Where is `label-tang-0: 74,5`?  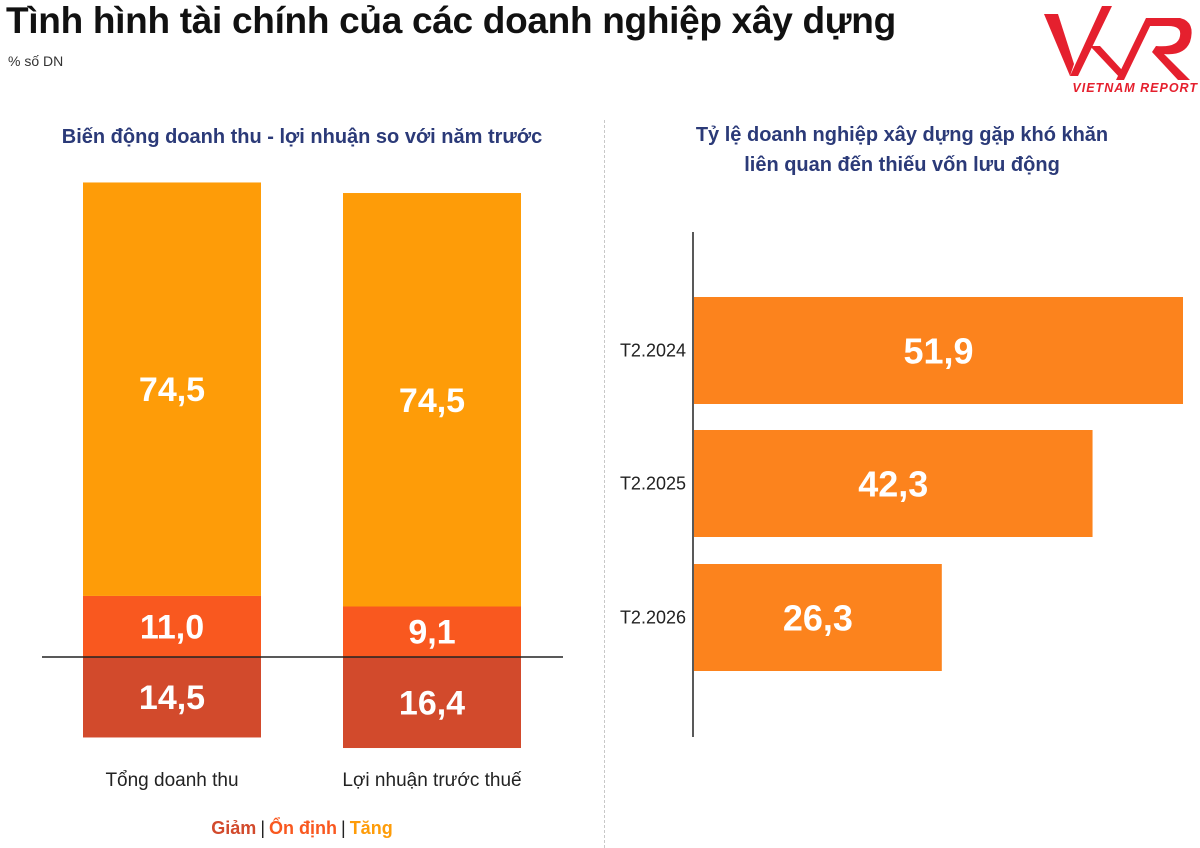 label-tang-0: 74,5 is located at coordinates (172, 390).